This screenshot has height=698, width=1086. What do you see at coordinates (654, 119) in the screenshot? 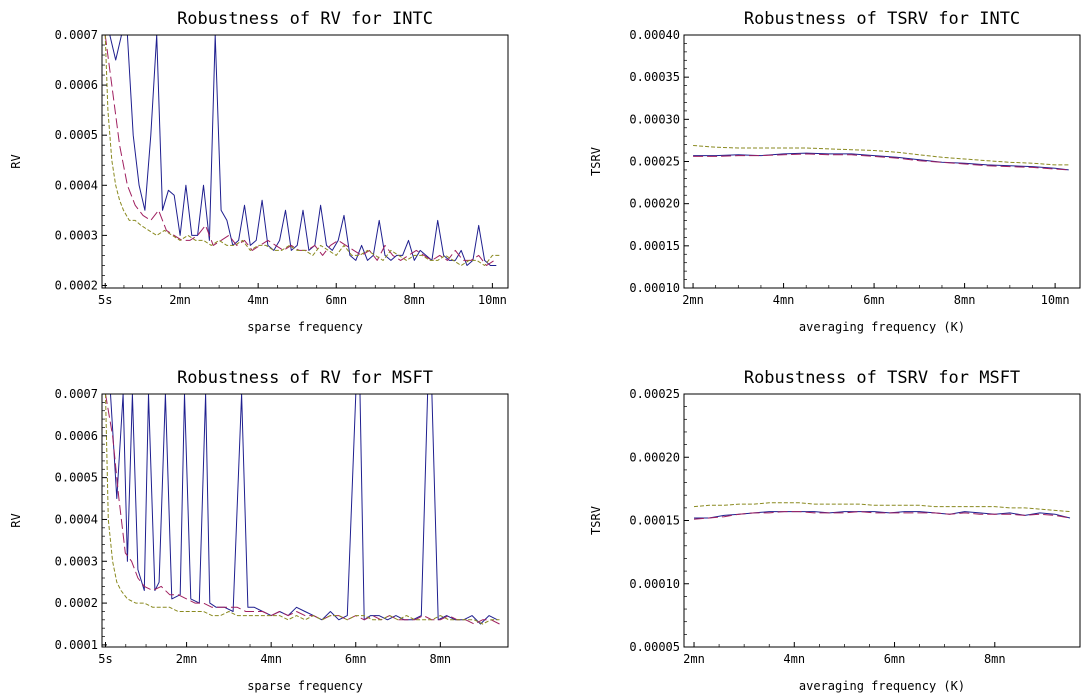
I see `y-tick-label: 0.00030` at bounding box center [654, 119].